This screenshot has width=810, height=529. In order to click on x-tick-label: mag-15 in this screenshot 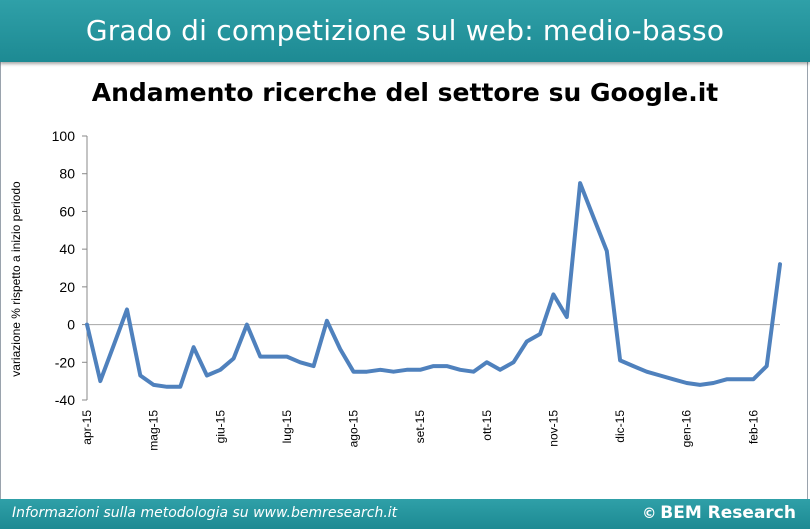, I will do `click(154, 430)`.